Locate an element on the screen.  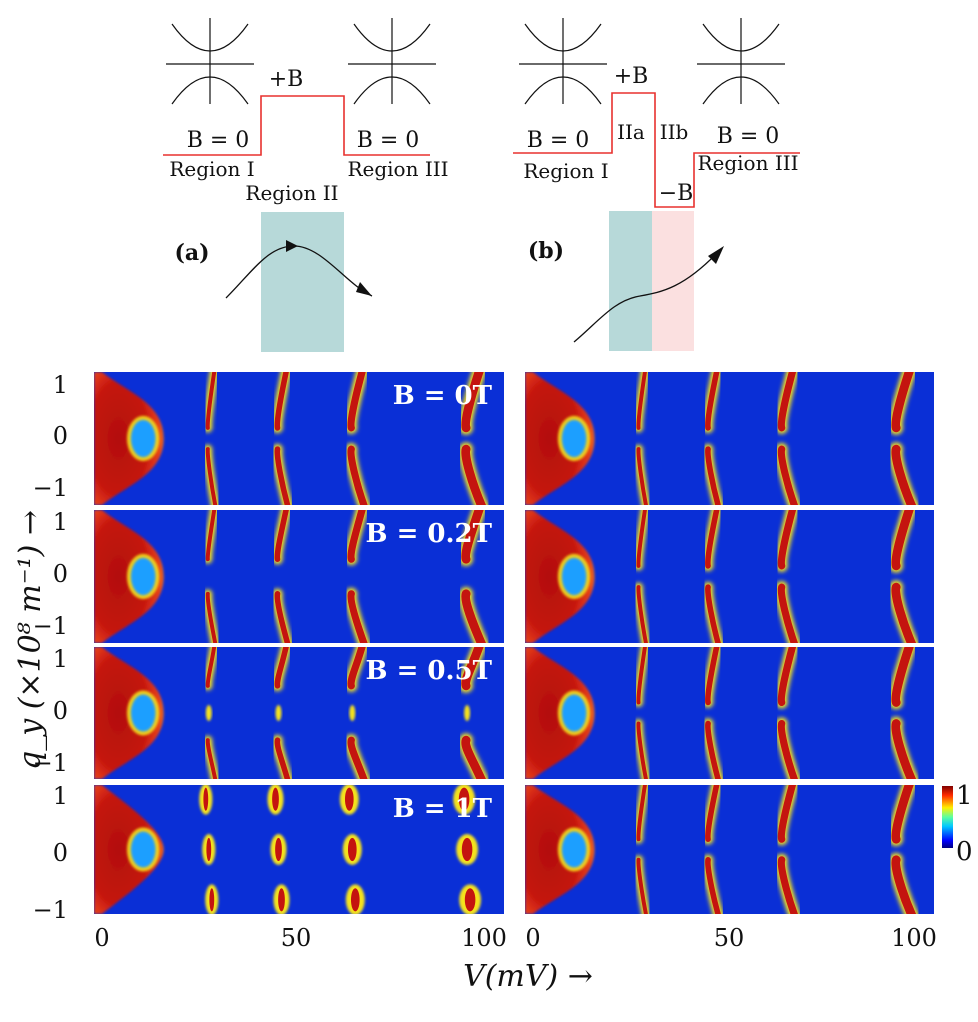
x-axis-label: V(mV) → is located at coordinates (528, 976).